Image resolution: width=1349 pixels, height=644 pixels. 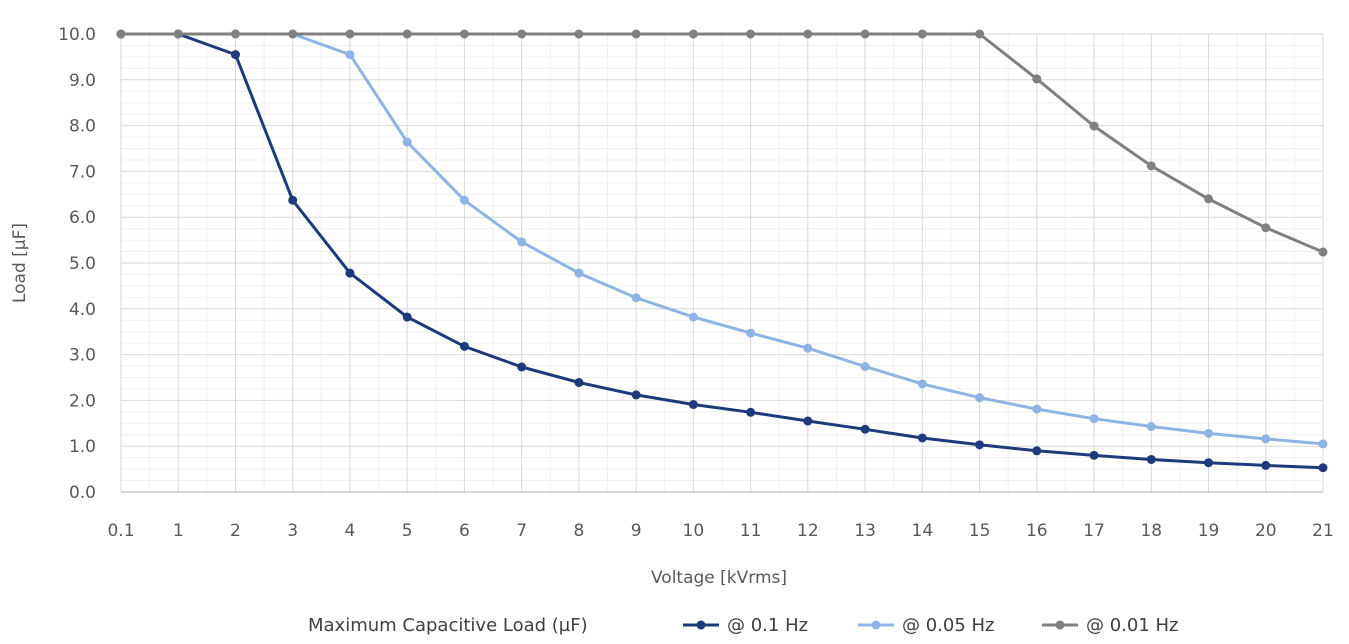 I want to click on y-tick-label: 2.0, so click(x=82, y=401).